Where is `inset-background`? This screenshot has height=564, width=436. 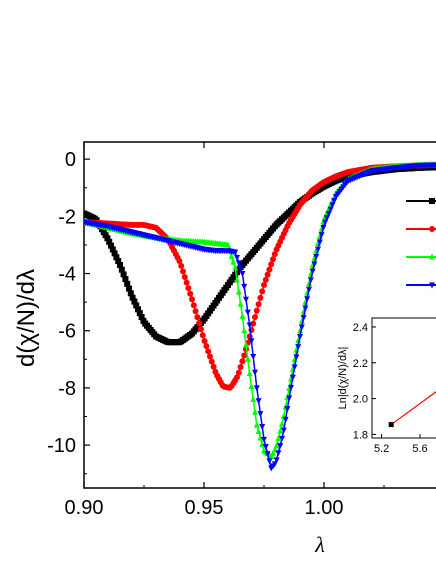 inset-background is located at coordinates (404, 378).